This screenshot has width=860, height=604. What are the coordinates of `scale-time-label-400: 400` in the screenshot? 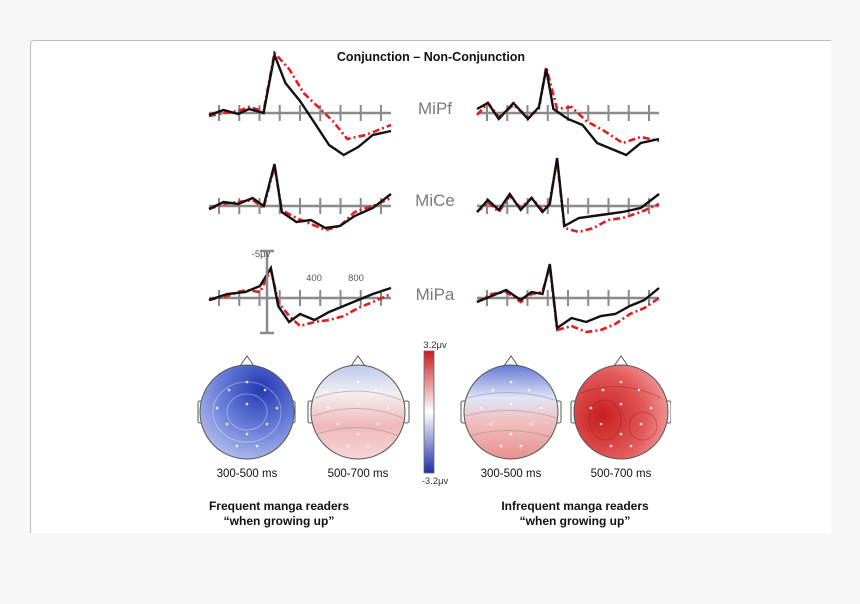 It's located at (314, 278).